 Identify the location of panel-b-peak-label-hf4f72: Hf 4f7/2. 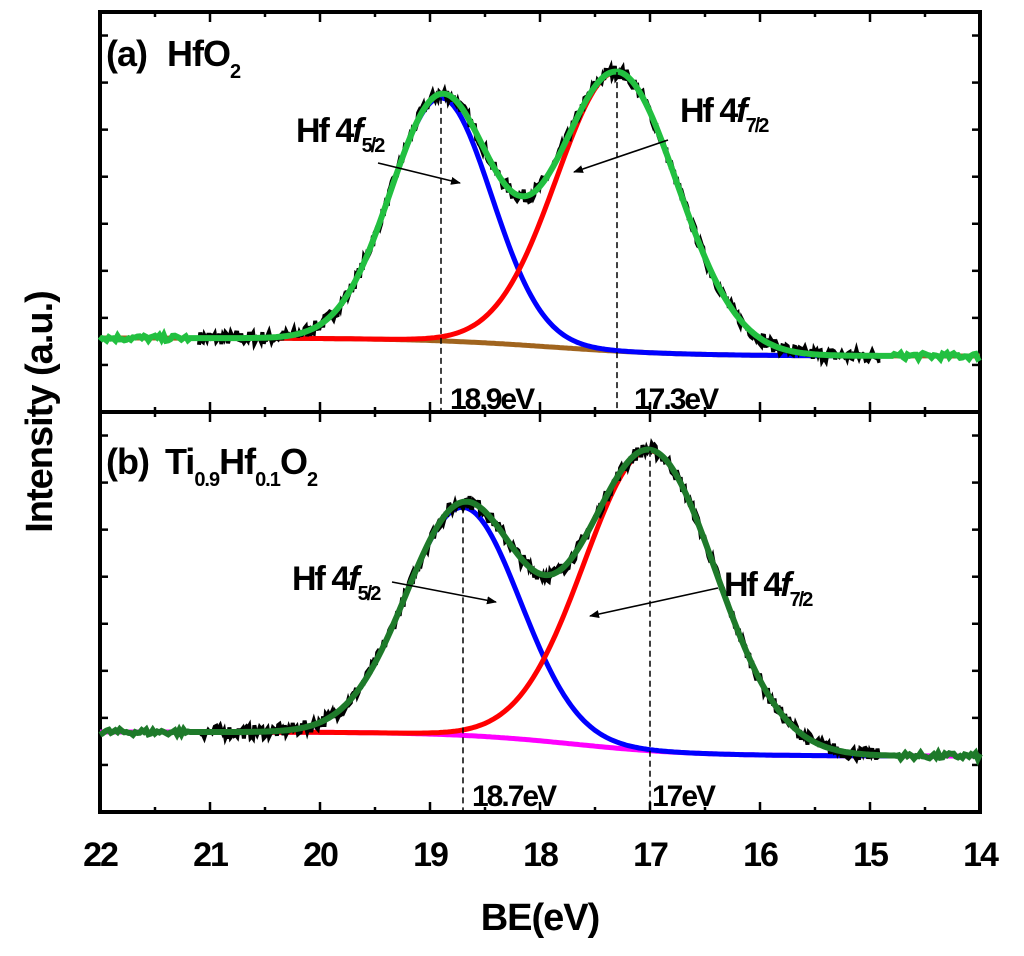
(768, 588).